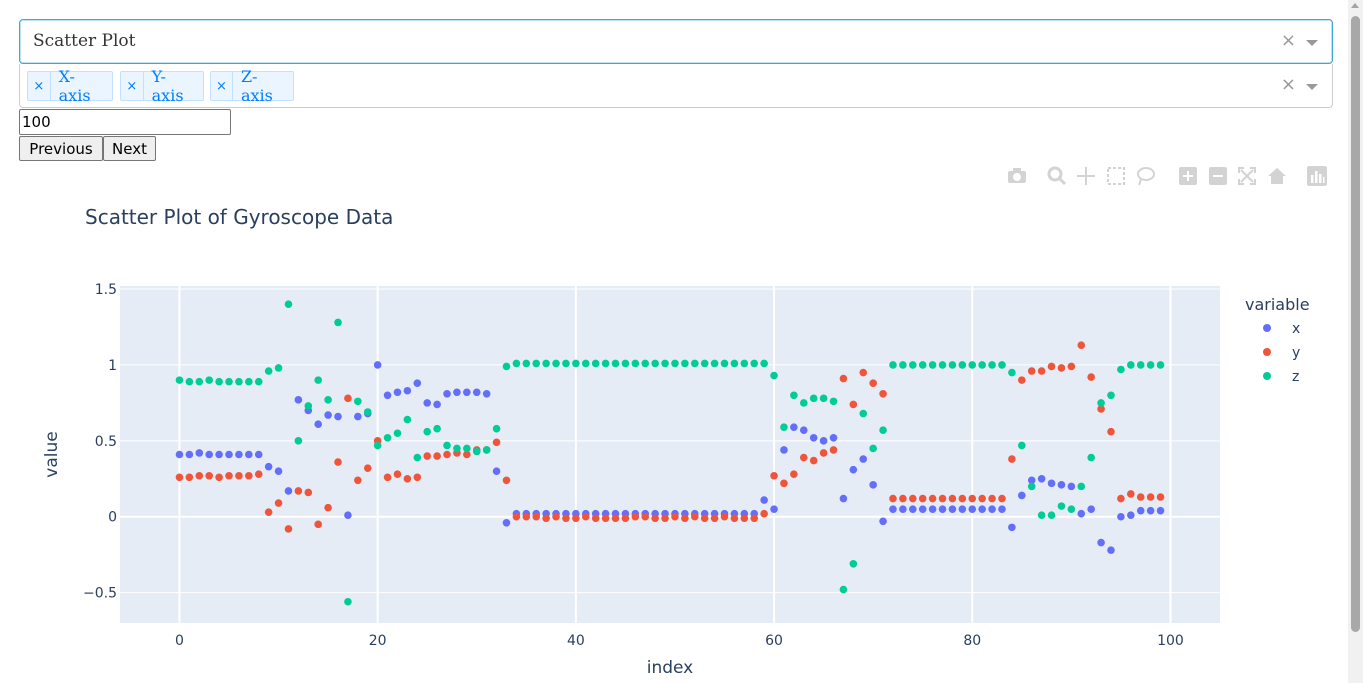 The width and height of the screenshot is (1363, 683). What do you see at coordinates (1355, 5) in the screenshot?
I see `scroll-up-icon` at bounding box center [1355, 5].